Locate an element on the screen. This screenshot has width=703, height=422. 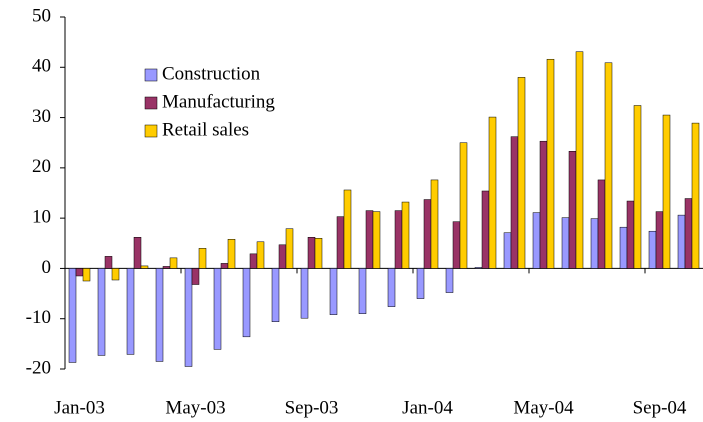
x-tick-label: Jan-03 is located at coordinates (79, 407).